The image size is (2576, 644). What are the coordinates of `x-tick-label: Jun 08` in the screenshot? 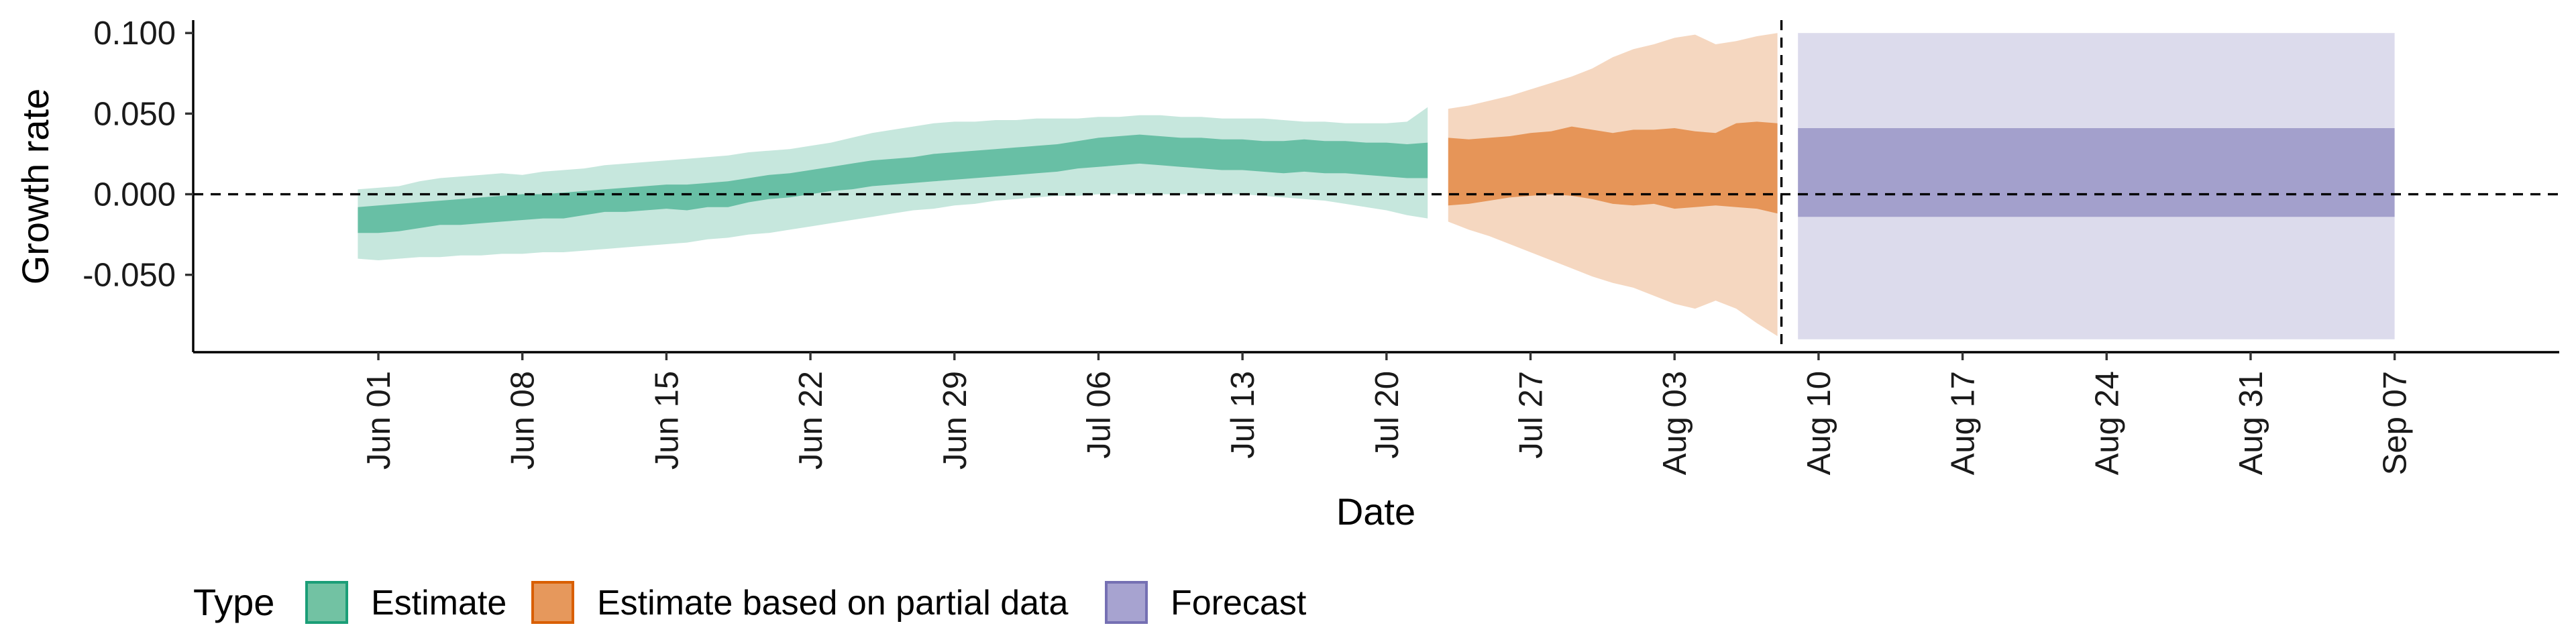 It's located at (523, 420).